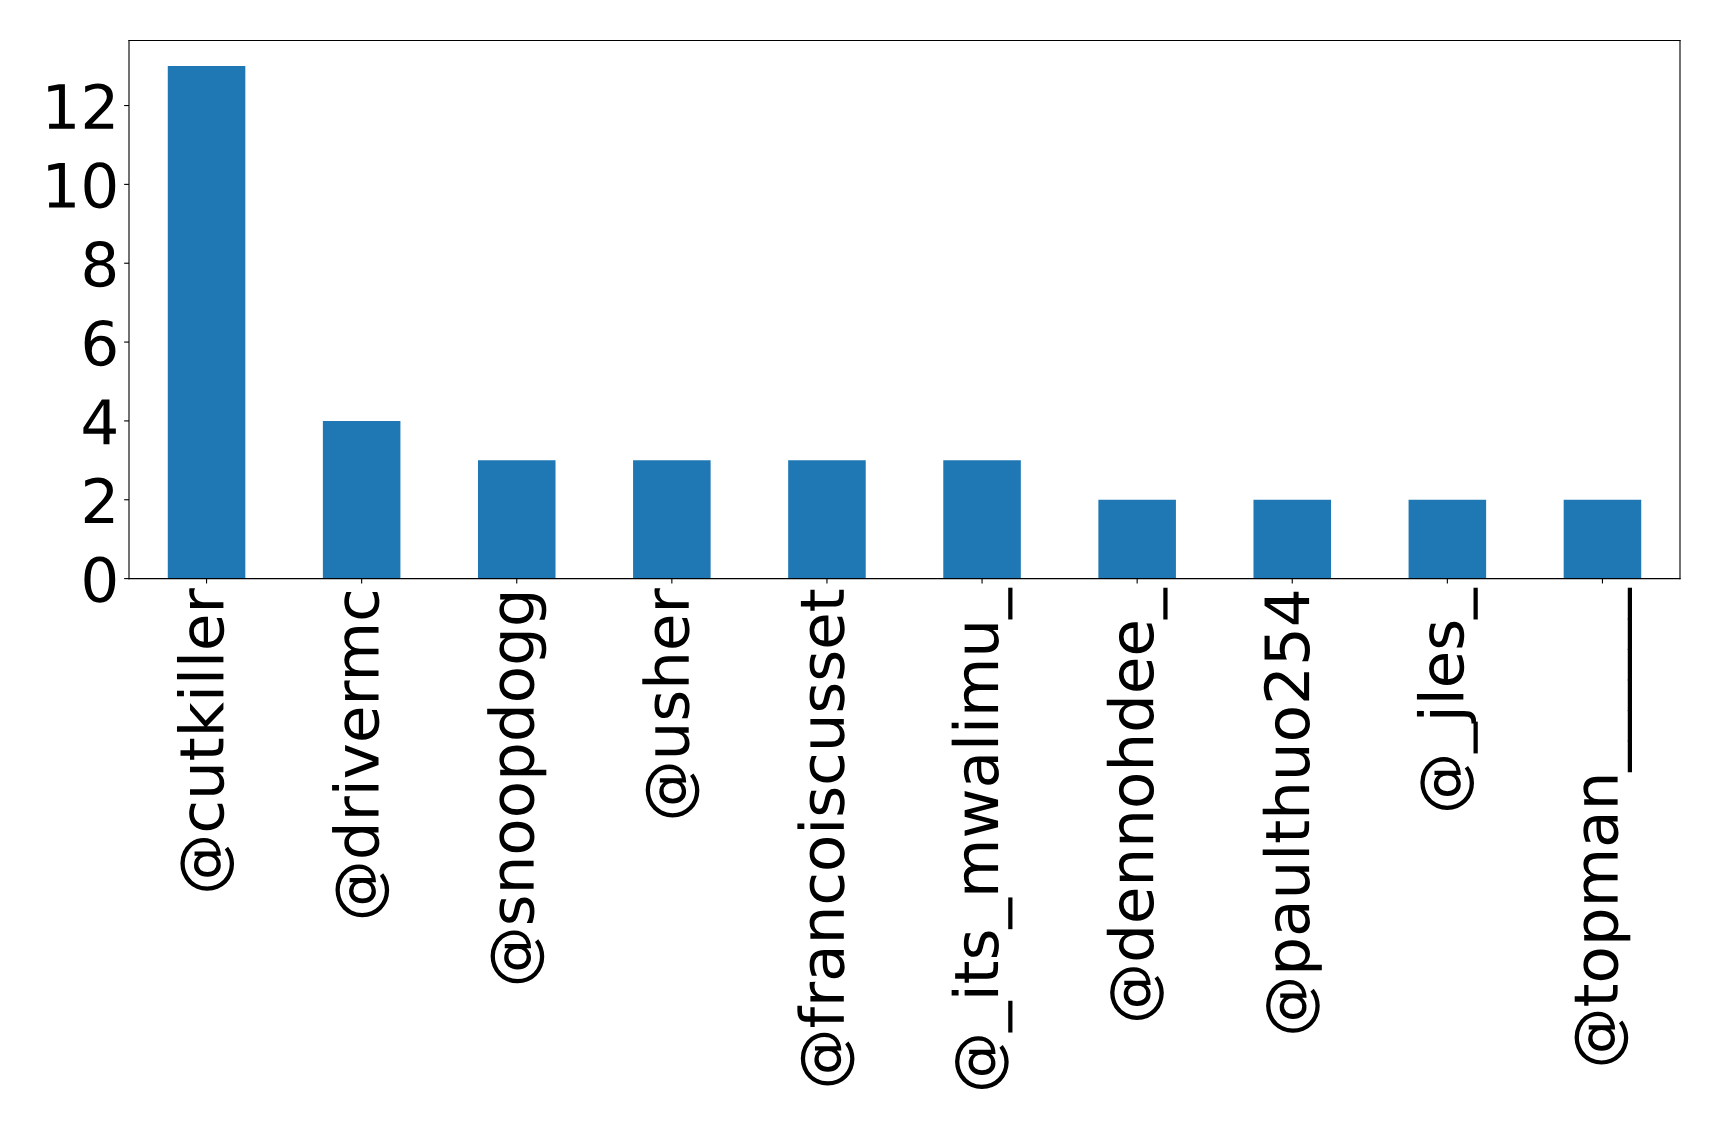  Describe the element at coordinates (982, 838) in the screenshot. I see `x-tick-label: @_its_mwalimu_` at that location.